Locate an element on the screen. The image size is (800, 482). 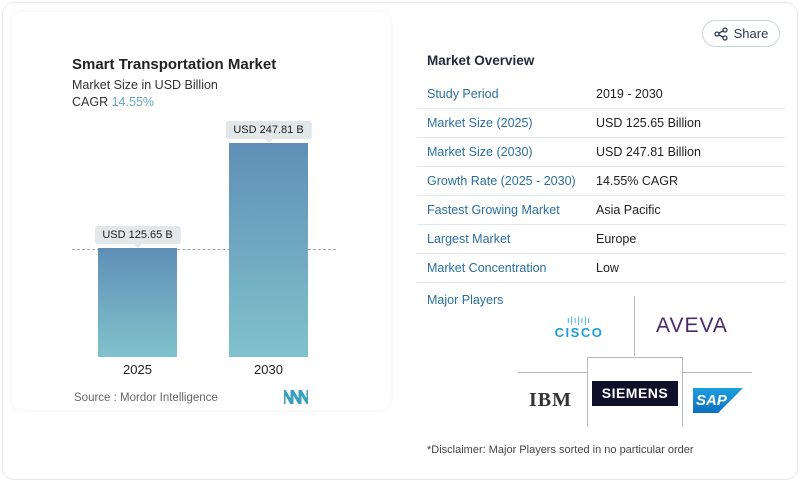
chart-title: Smart Transportation Market is located at coordinates (174, 64).